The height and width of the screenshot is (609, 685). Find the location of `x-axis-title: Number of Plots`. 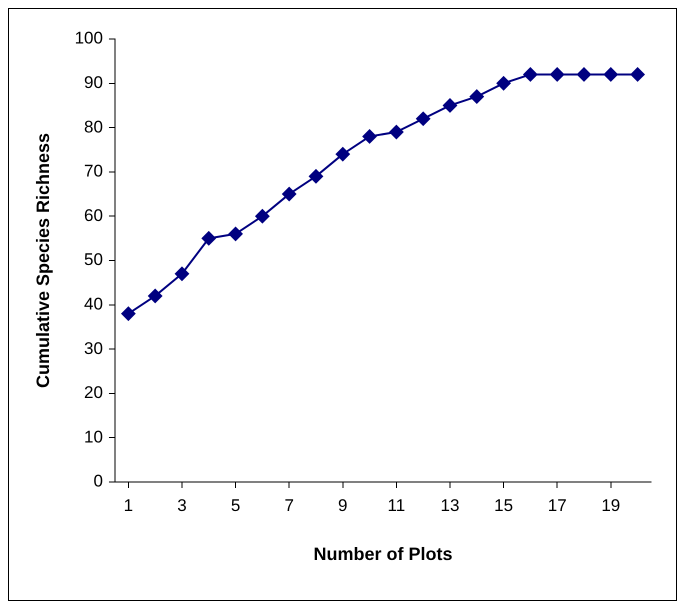

x-axis-title: Number of Plots is located at coordinates (382, 554).